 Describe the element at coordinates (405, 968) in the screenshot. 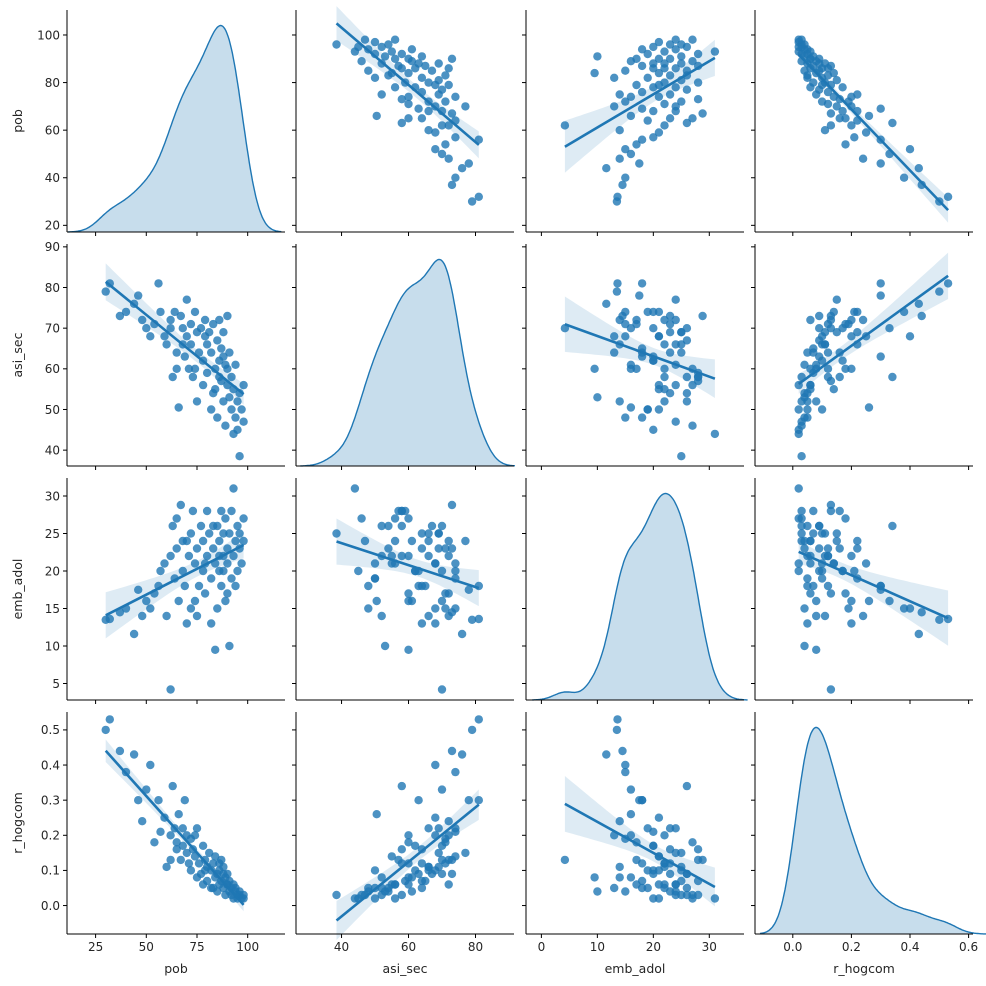

I see `x-axis-label-asi_sec: asi_sec` at that location.